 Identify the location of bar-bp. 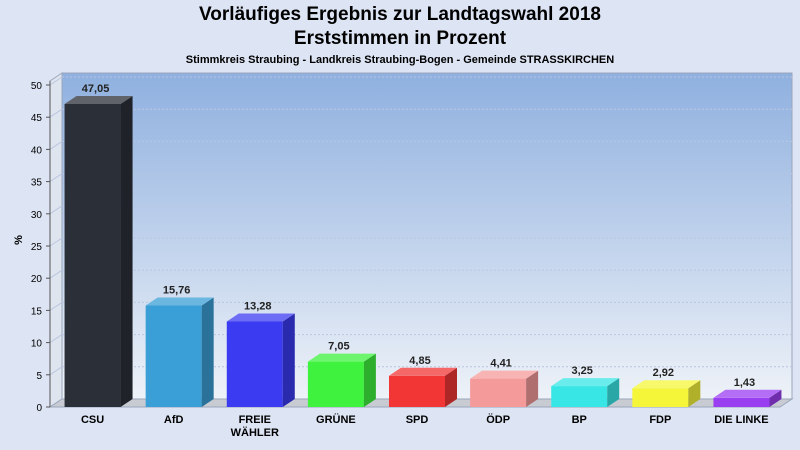
(585, 392).